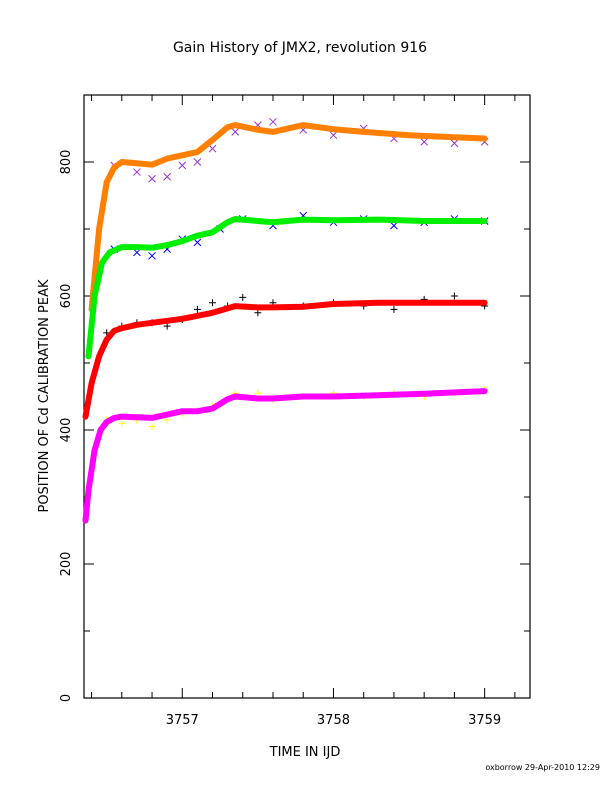 Image resolution: width=612 pixels, height=792 pixels. I want to click on y-tick-label: 0, so click(66, 698).